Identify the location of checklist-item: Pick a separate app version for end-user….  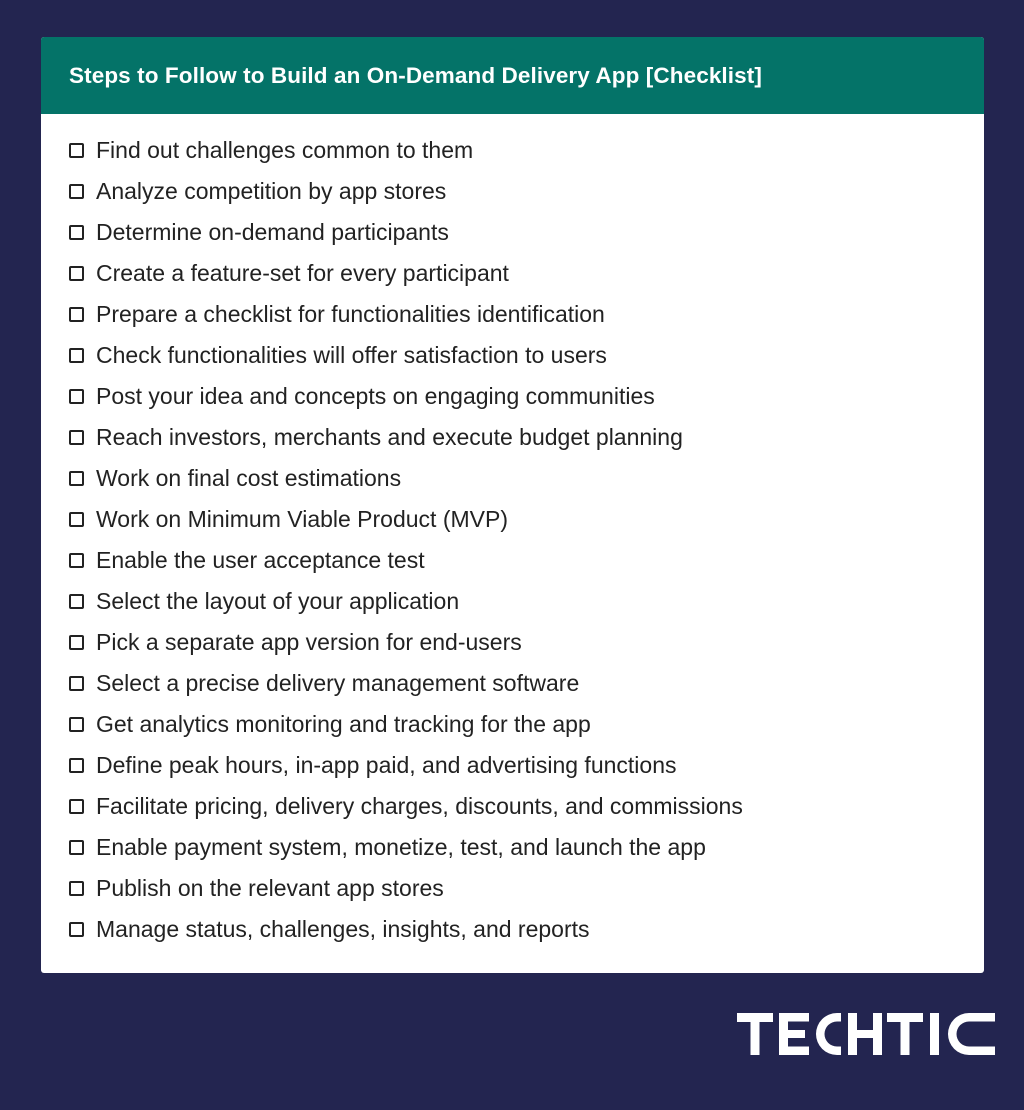
(406, 642).